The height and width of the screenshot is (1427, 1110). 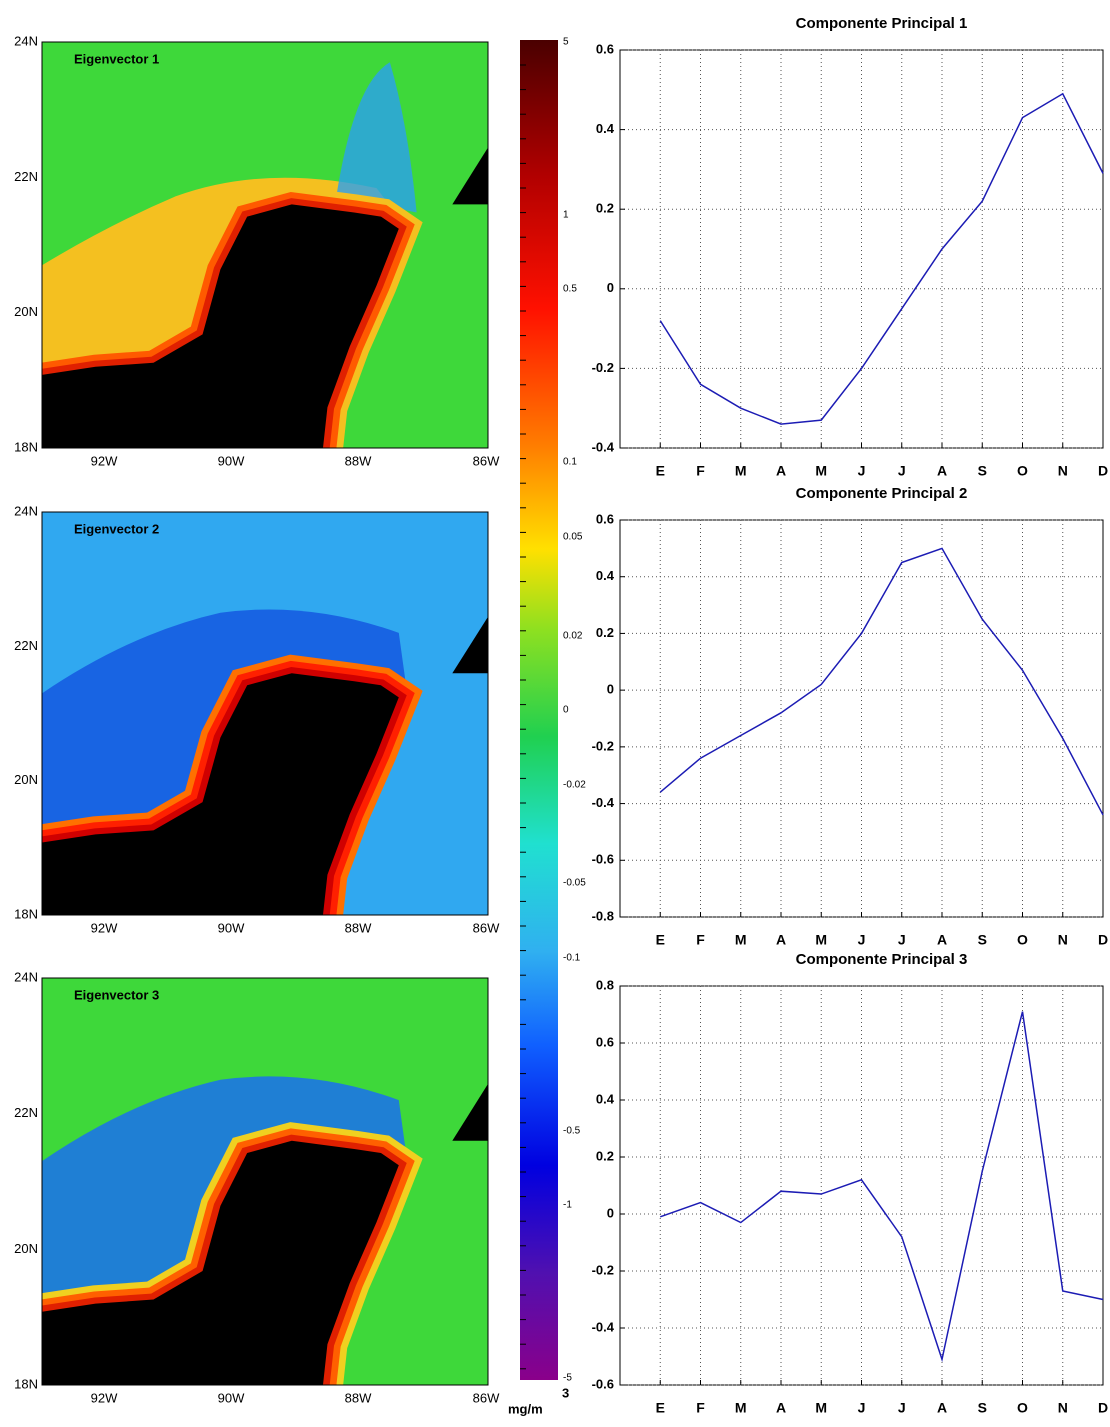 I want to click on colorbar, so click(x=539, y=710).